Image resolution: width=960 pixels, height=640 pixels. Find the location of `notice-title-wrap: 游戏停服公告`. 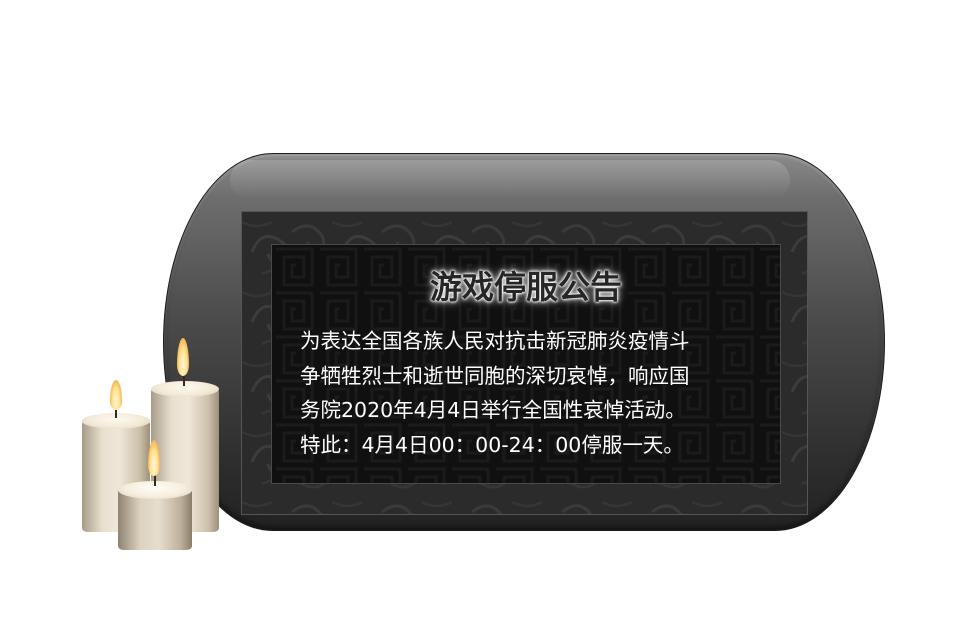

notice-title-wrap: 游戏停服公告 is located at coordinates (526, 285).